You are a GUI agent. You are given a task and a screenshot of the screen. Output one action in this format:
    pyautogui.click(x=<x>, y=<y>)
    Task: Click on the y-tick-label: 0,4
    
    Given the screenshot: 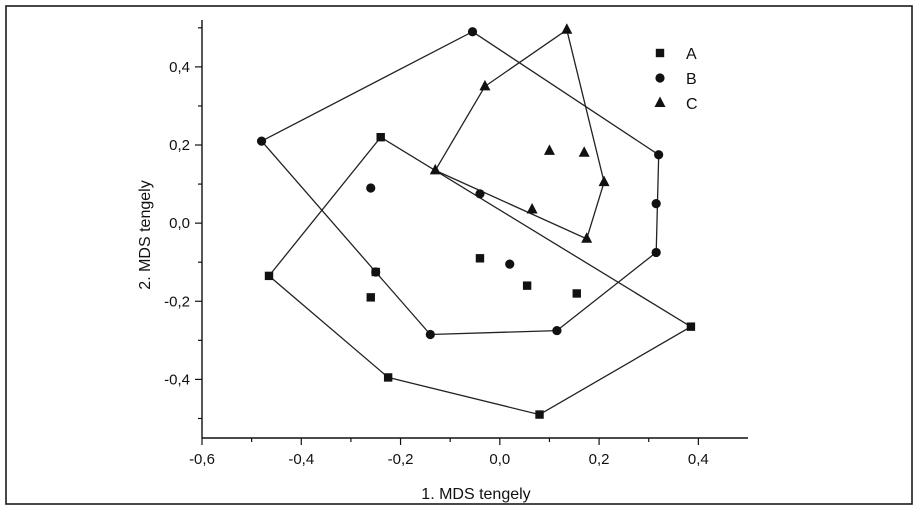 What is the action you would take?
    pyautogui.click(x=179, y=67)
    